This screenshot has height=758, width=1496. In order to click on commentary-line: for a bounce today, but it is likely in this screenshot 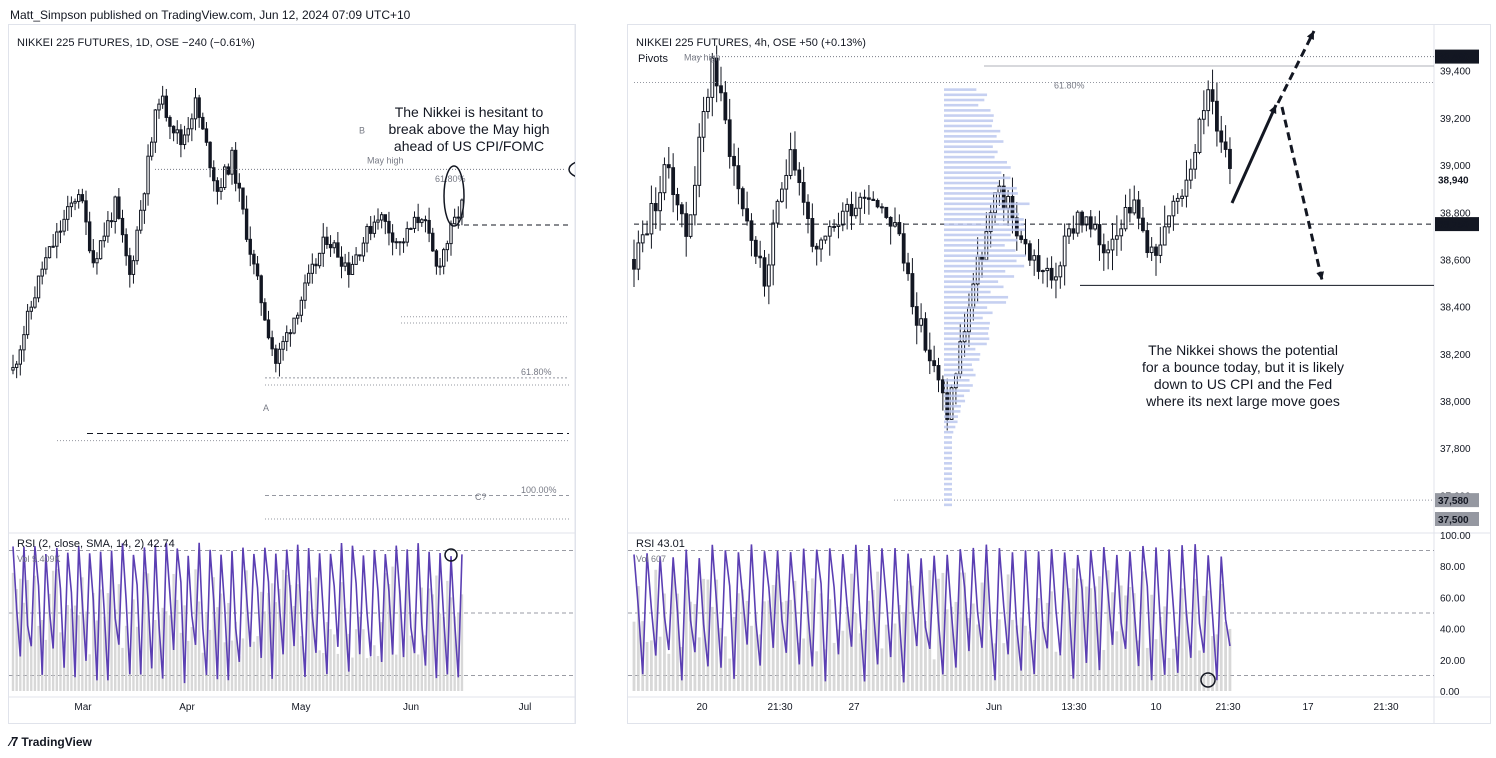, I will do `click(1243, 367)`.